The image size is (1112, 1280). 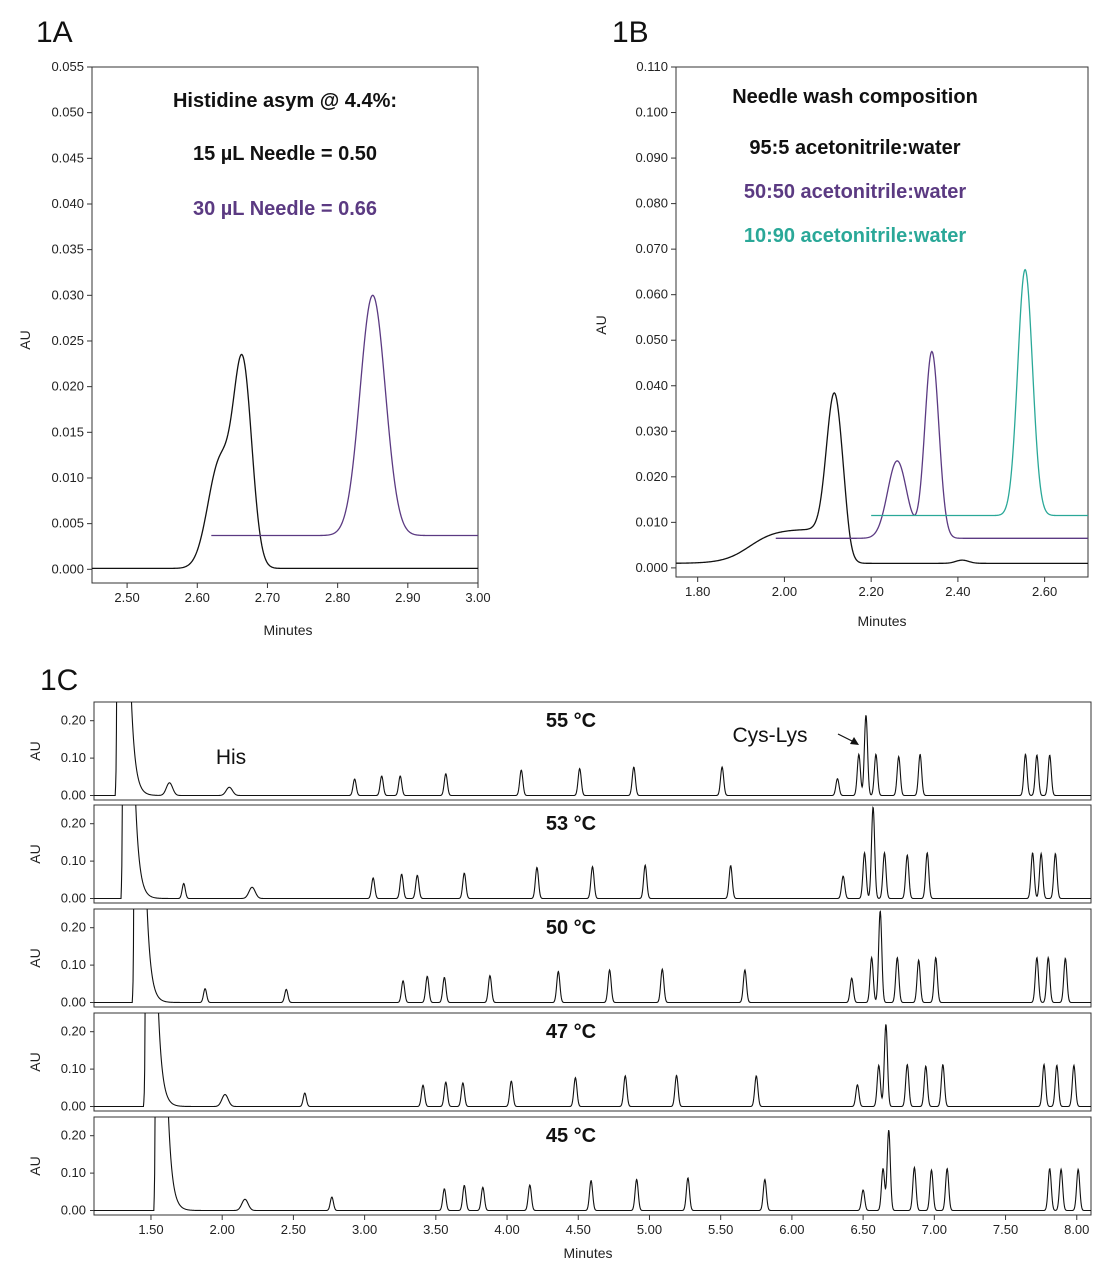 What do you see at coordinates (630, 32) in the screenshot?
I see `panel-label-1b: 1B` at bounding box center [630, 32].